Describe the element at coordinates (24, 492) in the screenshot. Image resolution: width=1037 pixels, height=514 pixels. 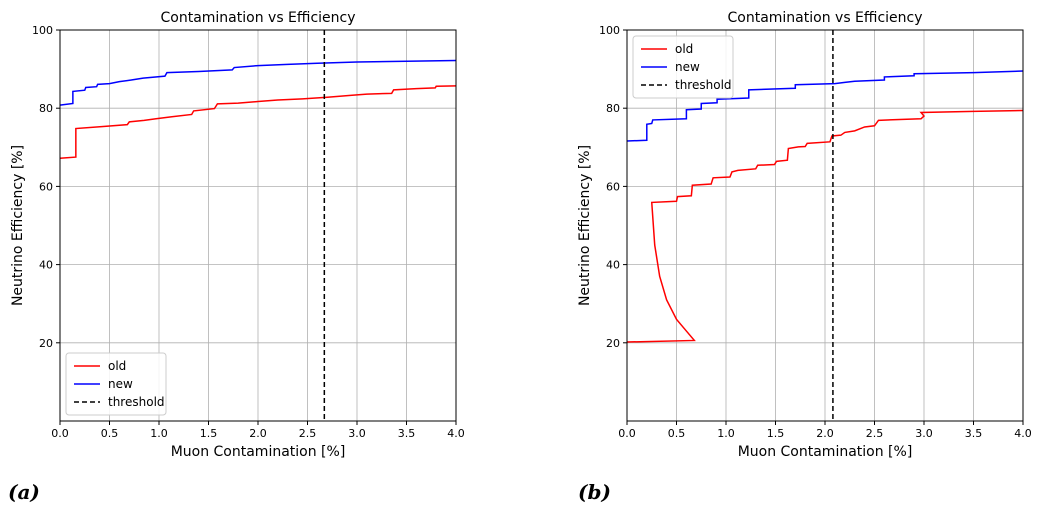
I see `panel-label-a: (a)` at that location.